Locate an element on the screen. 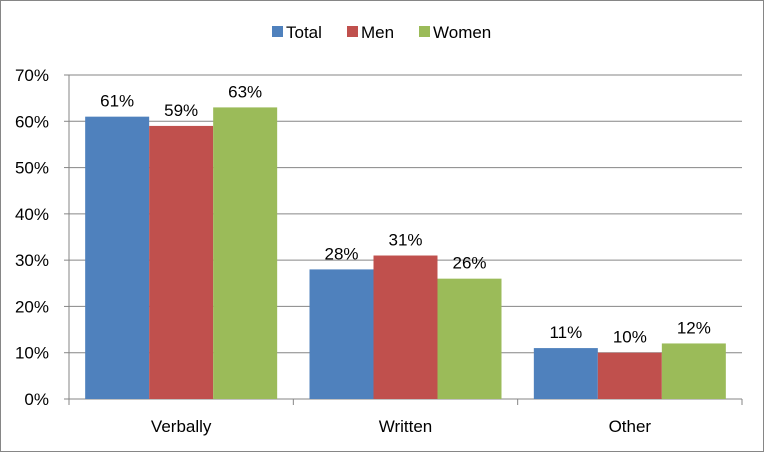 The image size is (764, 453). data-label: 10% is located at coordinates (630, 337).